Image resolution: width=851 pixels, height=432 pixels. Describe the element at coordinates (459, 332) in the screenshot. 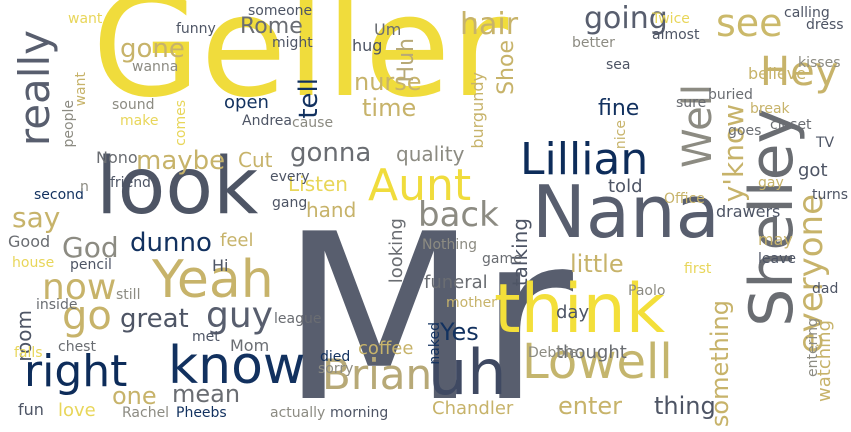

I see `word-yes-39: Yes` at that location.